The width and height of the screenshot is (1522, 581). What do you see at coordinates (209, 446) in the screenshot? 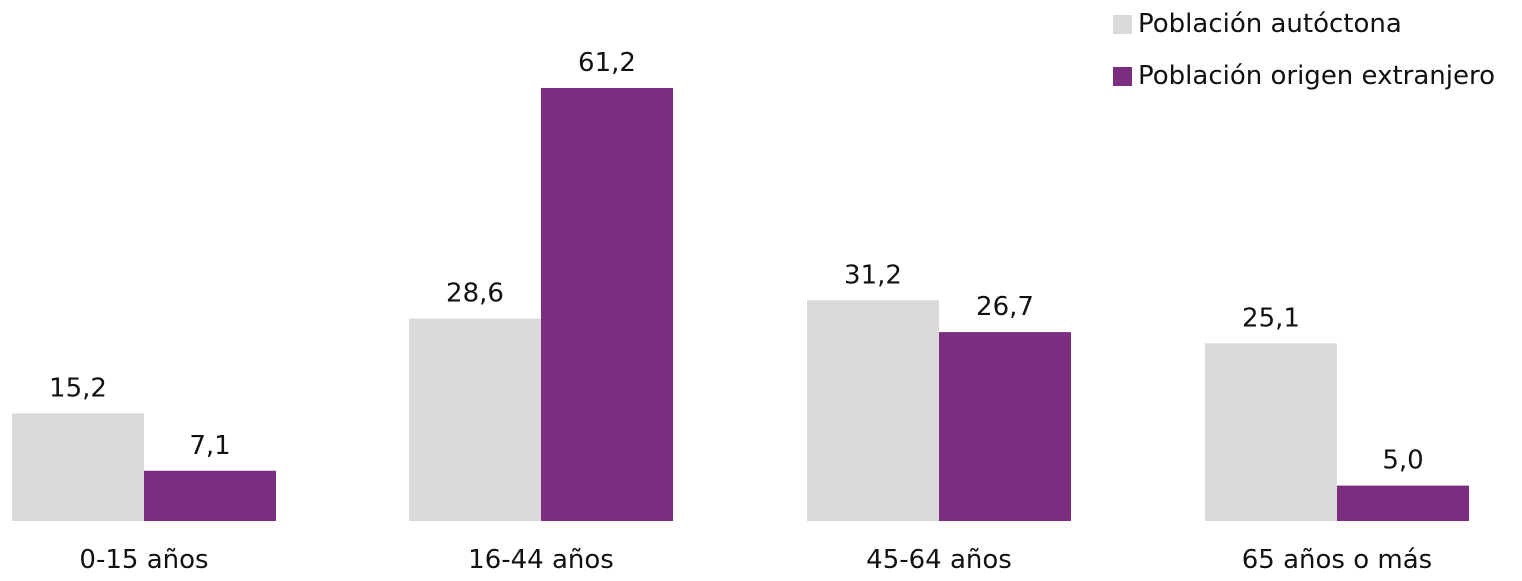
I see `data-label-extranjero-0: 7,1` at bounding box center [209, 446].